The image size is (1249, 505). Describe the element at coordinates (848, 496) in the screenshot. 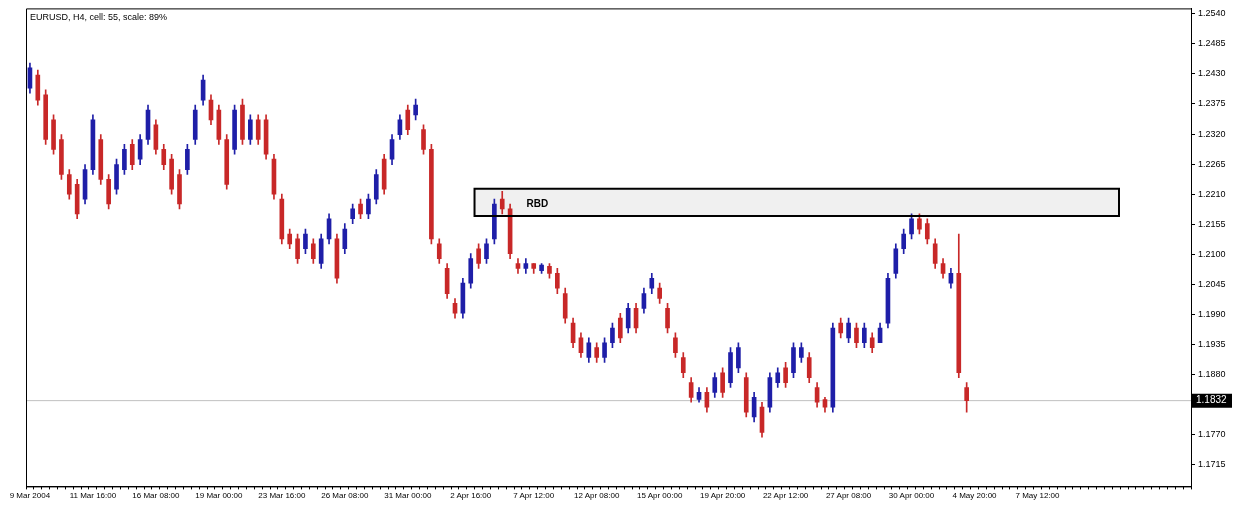

I see `x-tick-label: 27 Apr 08:00` at that location.